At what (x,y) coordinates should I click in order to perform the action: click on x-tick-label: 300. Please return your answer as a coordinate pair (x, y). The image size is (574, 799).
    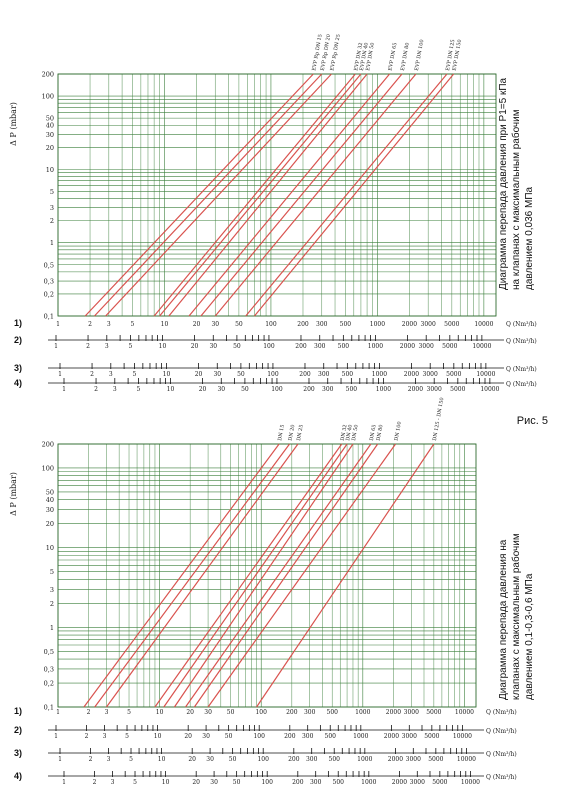
    Looking at the image, I should click on (328, 389).